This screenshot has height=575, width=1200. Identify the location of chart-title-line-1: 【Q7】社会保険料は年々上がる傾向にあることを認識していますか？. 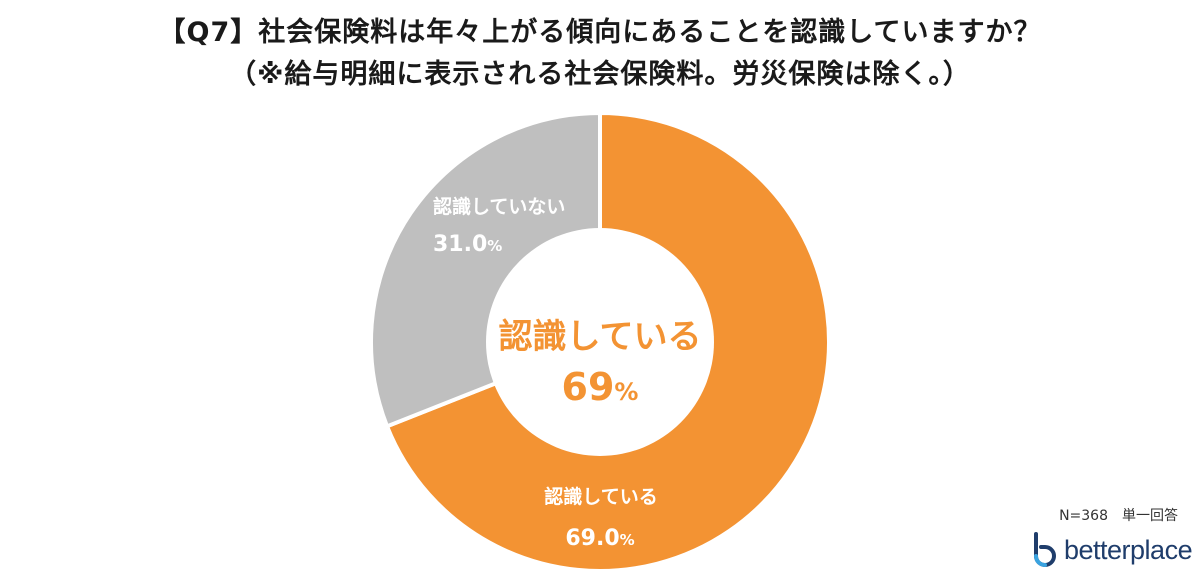
(600, 32).